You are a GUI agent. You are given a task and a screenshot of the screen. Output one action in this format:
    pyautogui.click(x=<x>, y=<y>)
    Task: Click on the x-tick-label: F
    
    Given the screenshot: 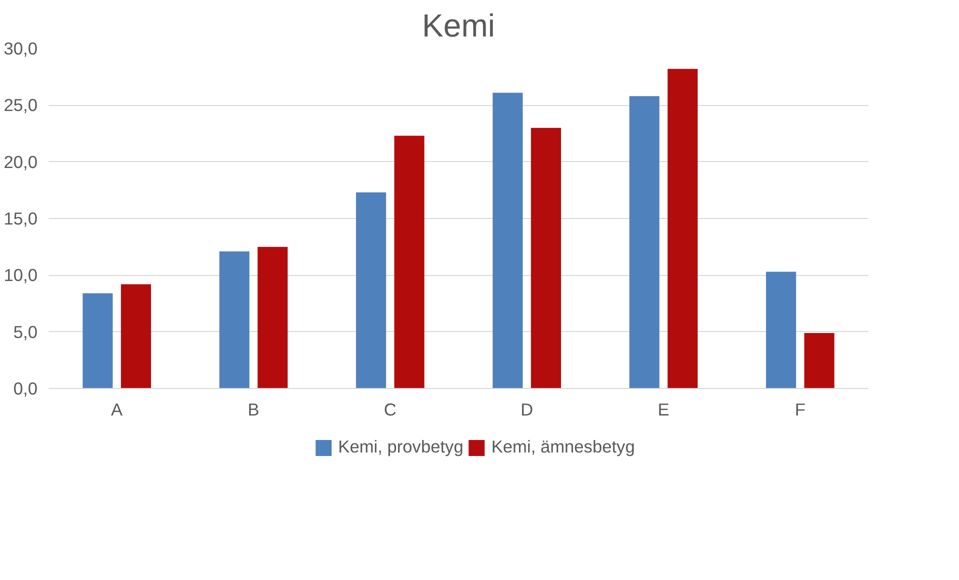 What is the action you would take?
    pyautogui.click(x=800, y=410)
    